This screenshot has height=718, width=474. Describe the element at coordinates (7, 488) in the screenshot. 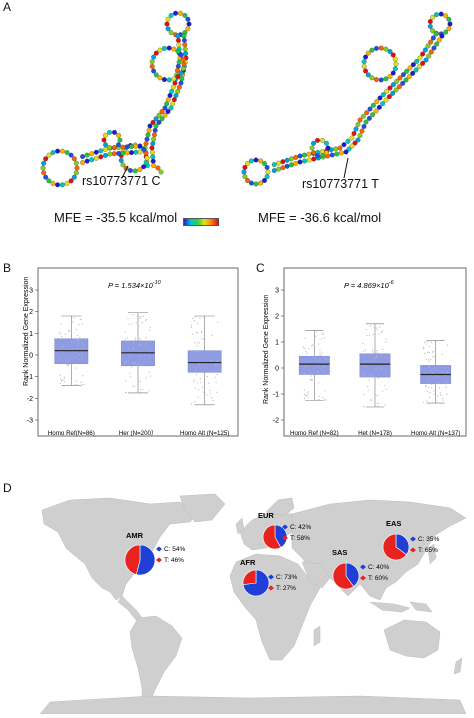

I see `panel-d-label: D` at that location.